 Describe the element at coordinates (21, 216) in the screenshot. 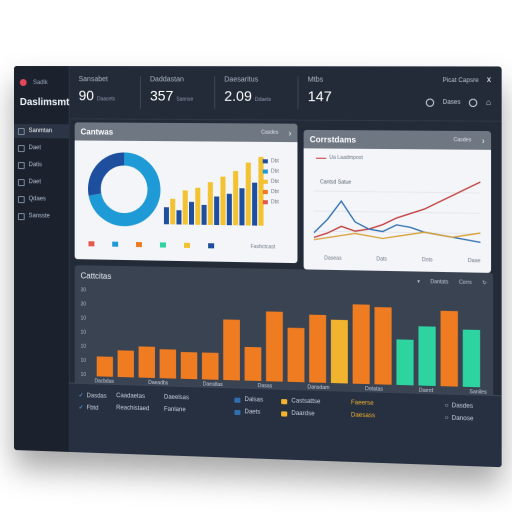

I see `settings-icon` at that location.